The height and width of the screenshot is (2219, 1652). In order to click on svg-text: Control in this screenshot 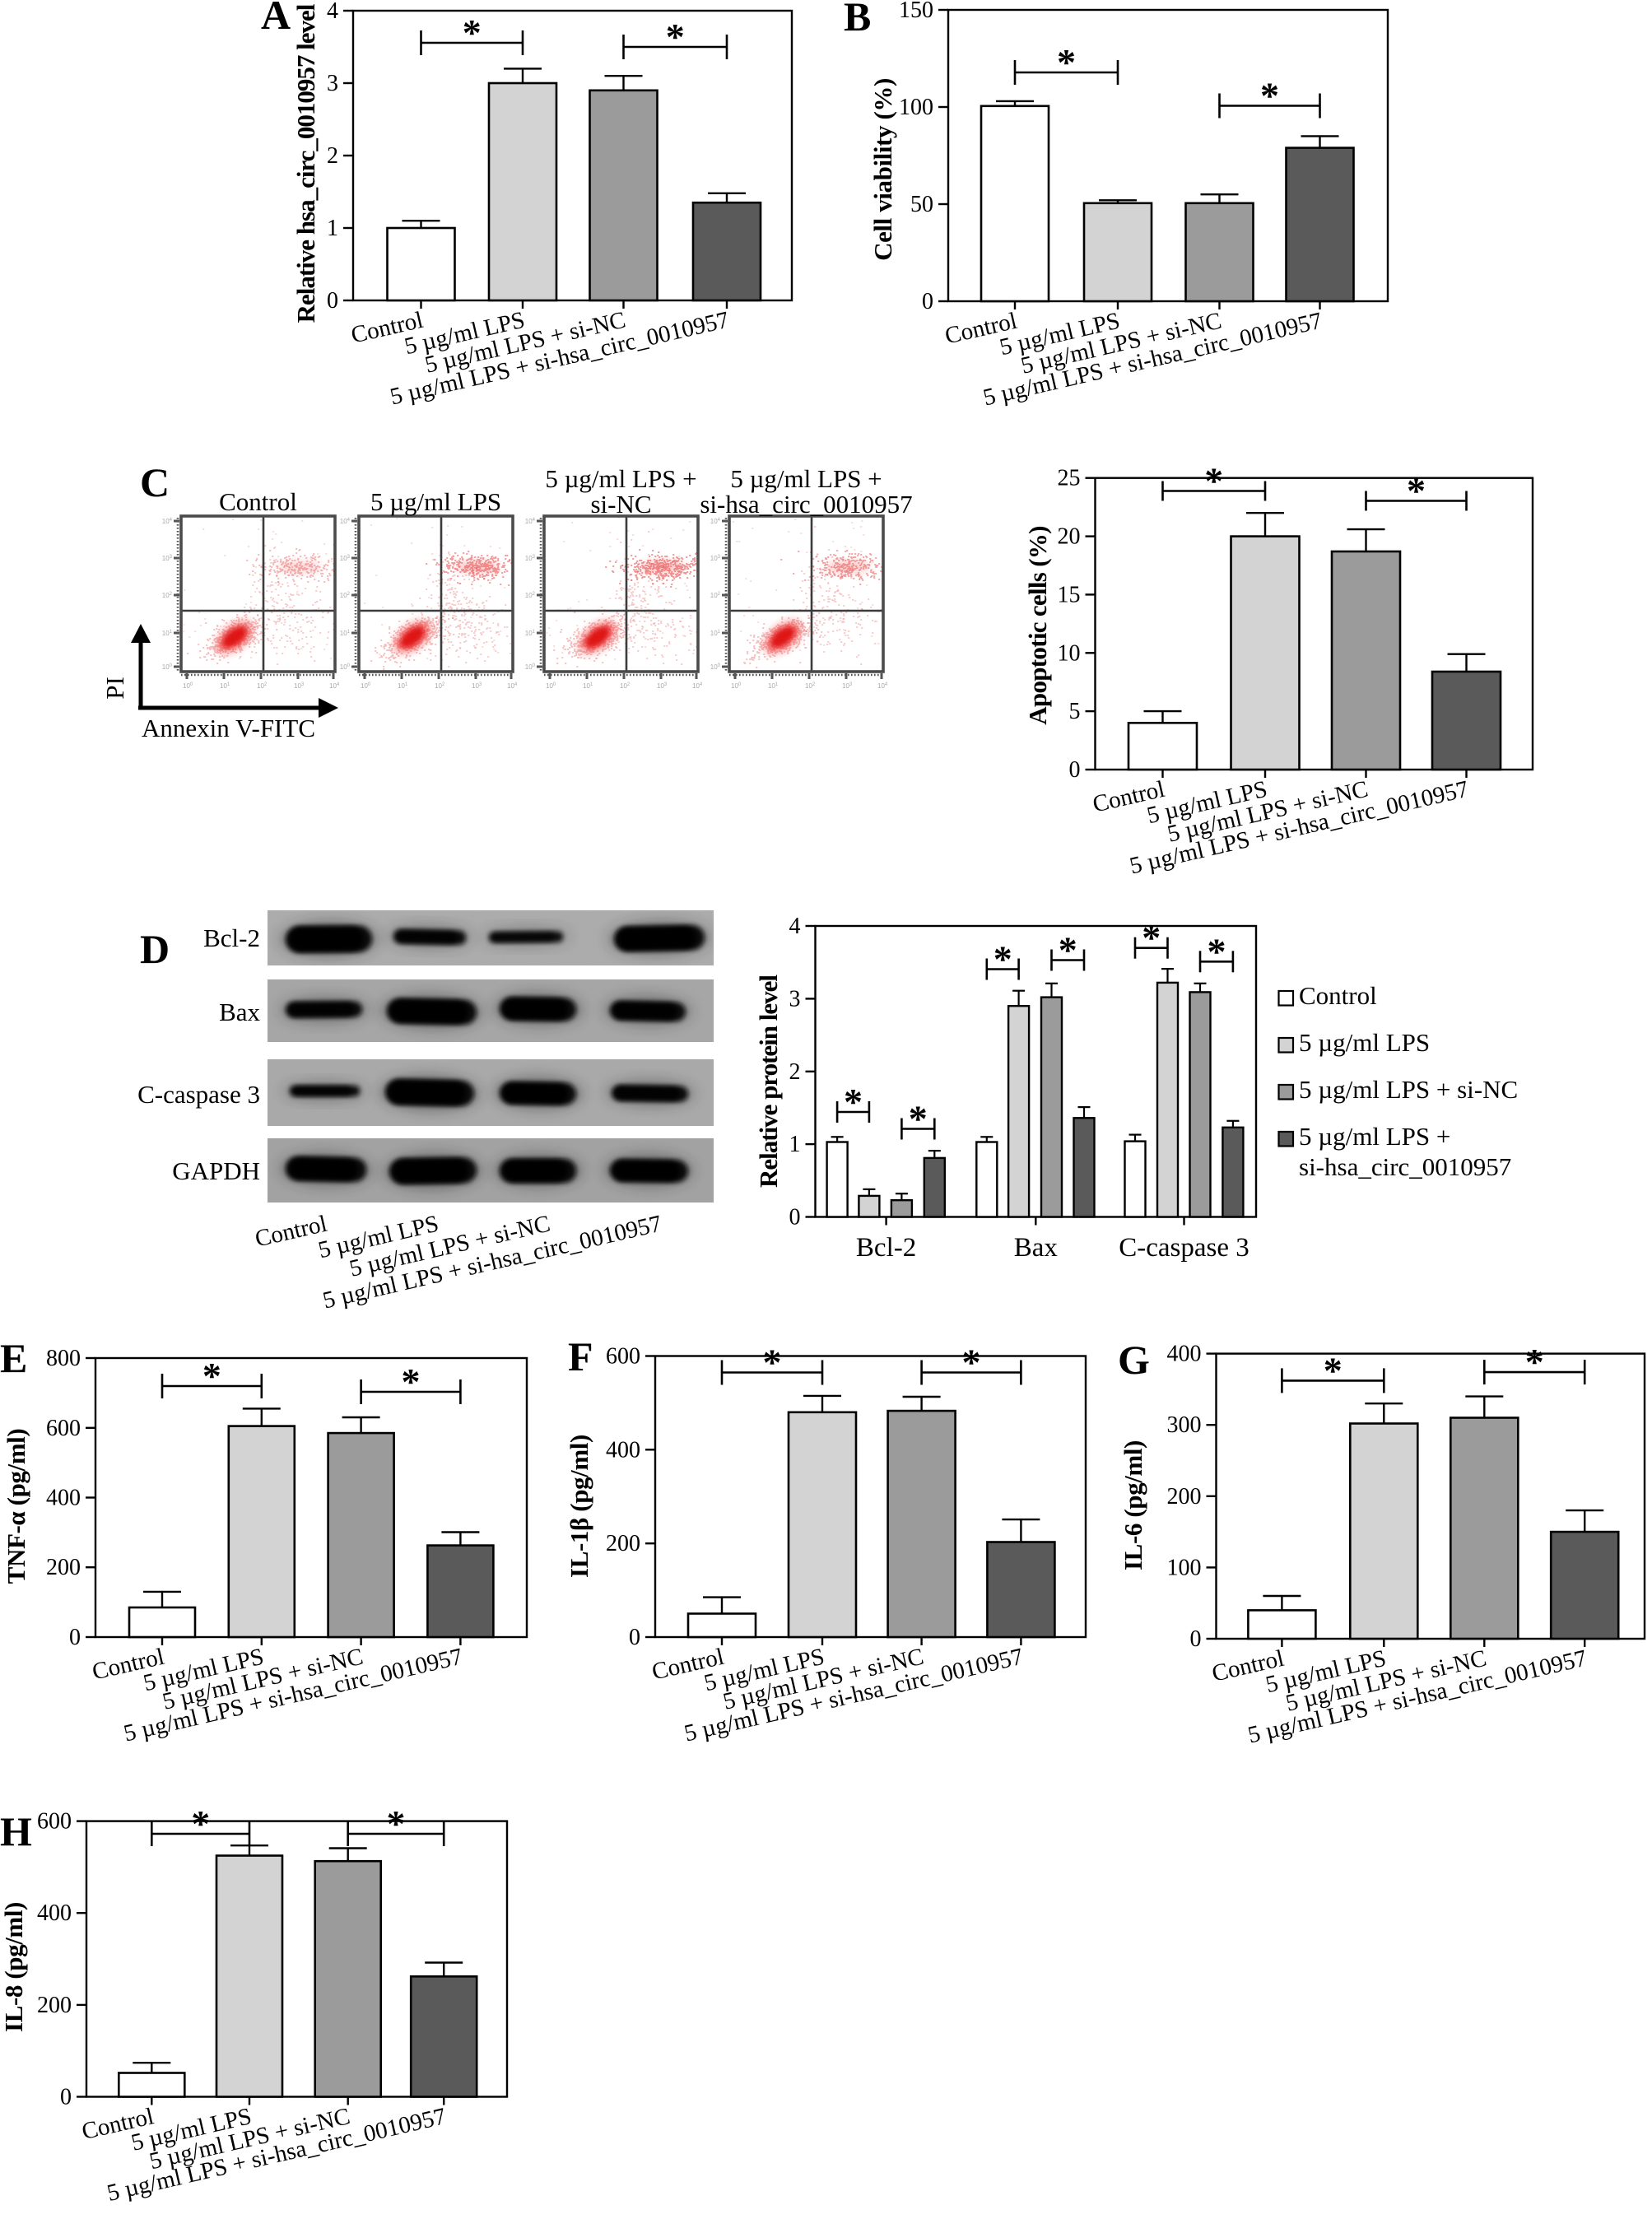, I will do `click(258, 502)`.